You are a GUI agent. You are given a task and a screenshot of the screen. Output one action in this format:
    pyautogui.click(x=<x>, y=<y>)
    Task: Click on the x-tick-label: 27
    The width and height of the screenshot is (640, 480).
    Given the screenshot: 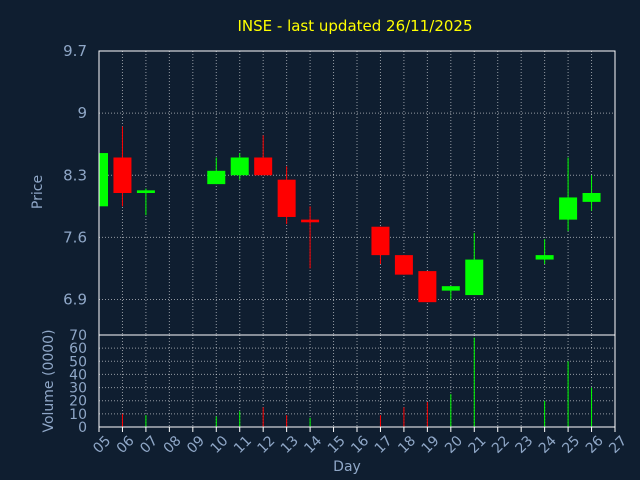 What is the action you would take?
    pyautogui.click(x=618, y=445)
    